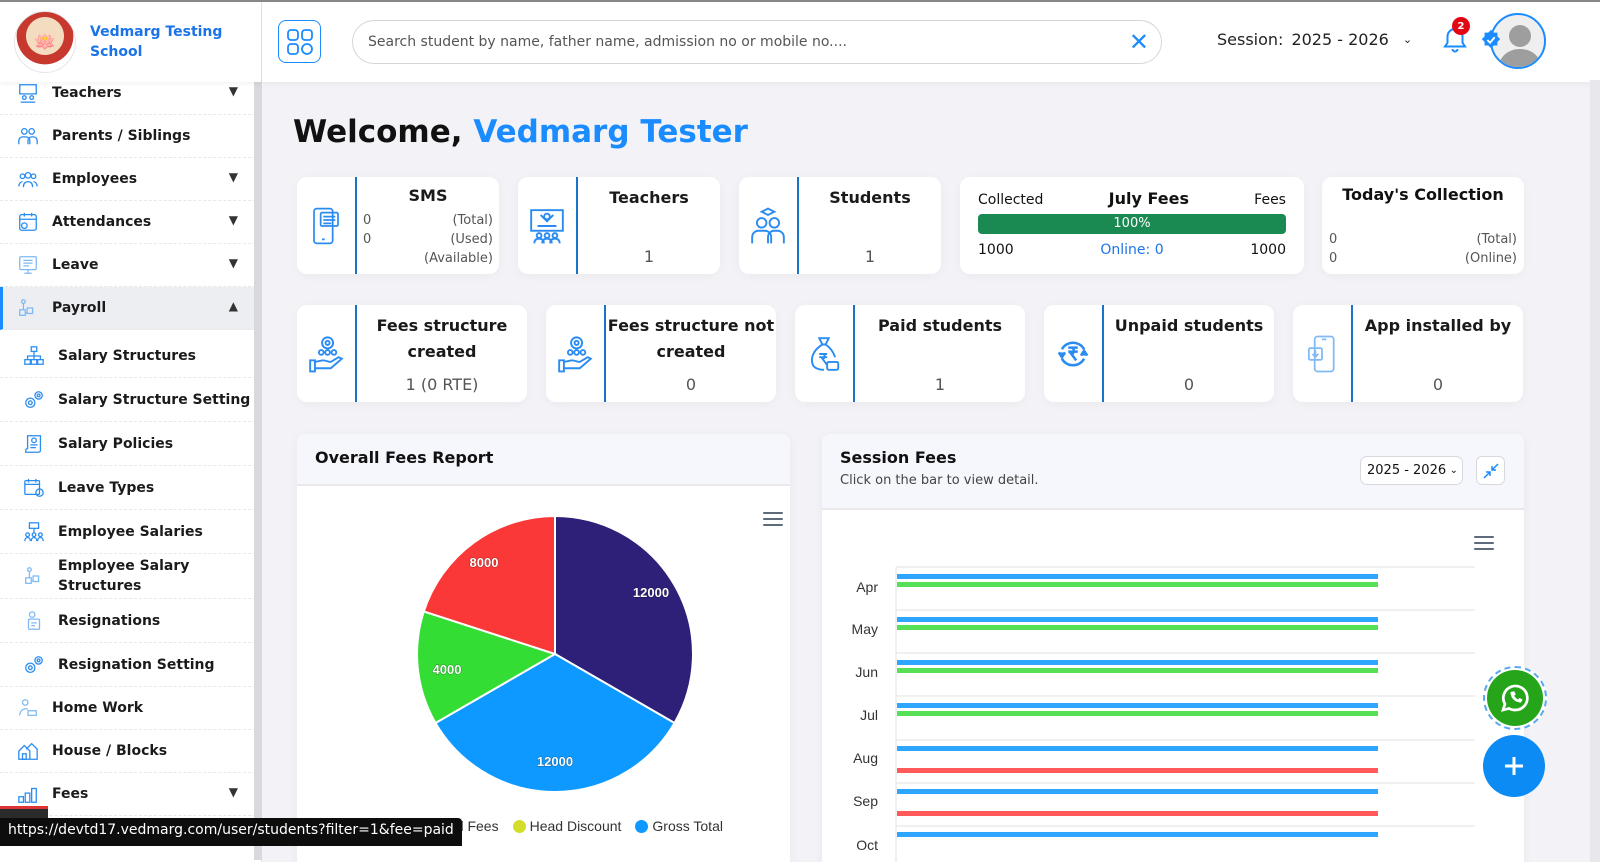 Image resolution: width=1600 pixels, height=862 pixels. What do you see at coordinates (128, 751) in the screenshot?
I see `sidebar-item-house-blocks: House / Blocks` at bounding box center [128, 751].